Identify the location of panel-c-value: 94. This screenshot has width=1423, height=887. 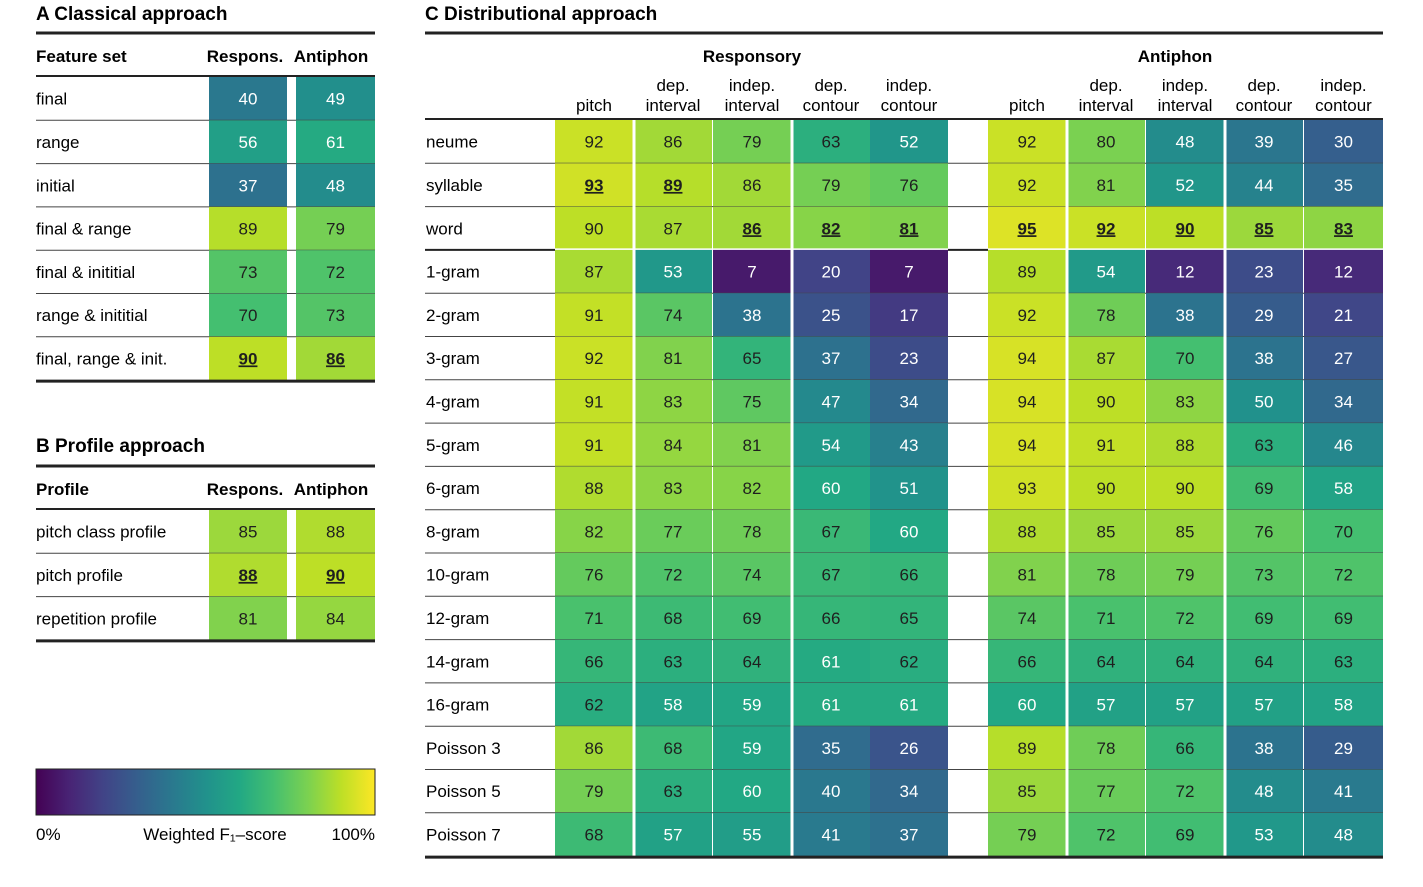
(1027, 401).